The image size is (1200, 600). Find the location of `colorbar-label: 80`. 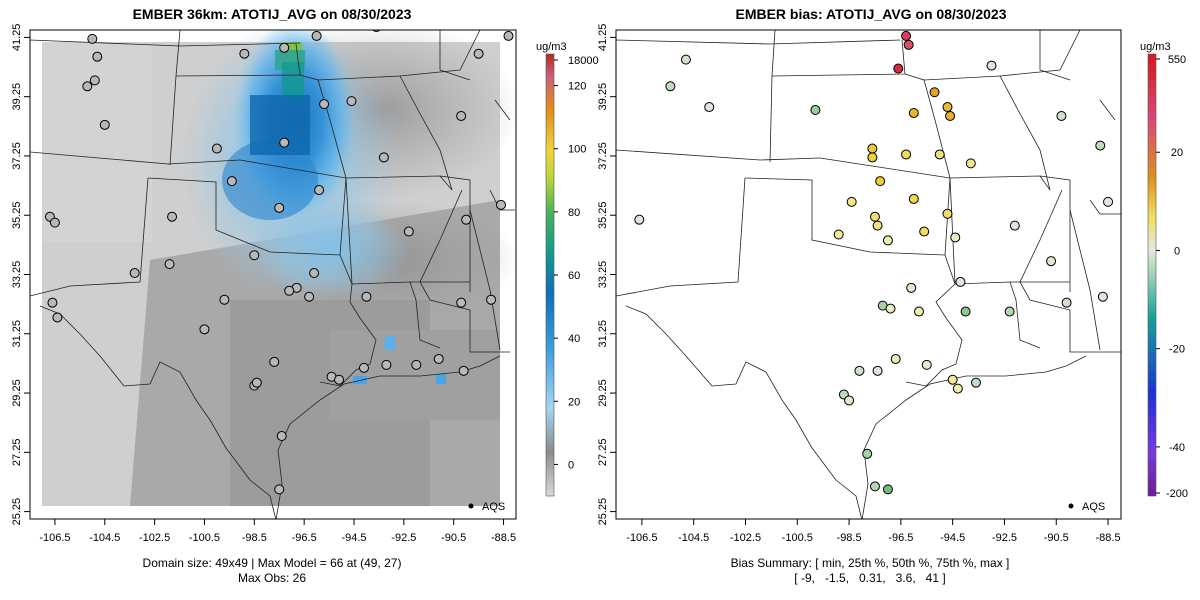

colorbar-label: 80 is located at coordinates (574, 213).